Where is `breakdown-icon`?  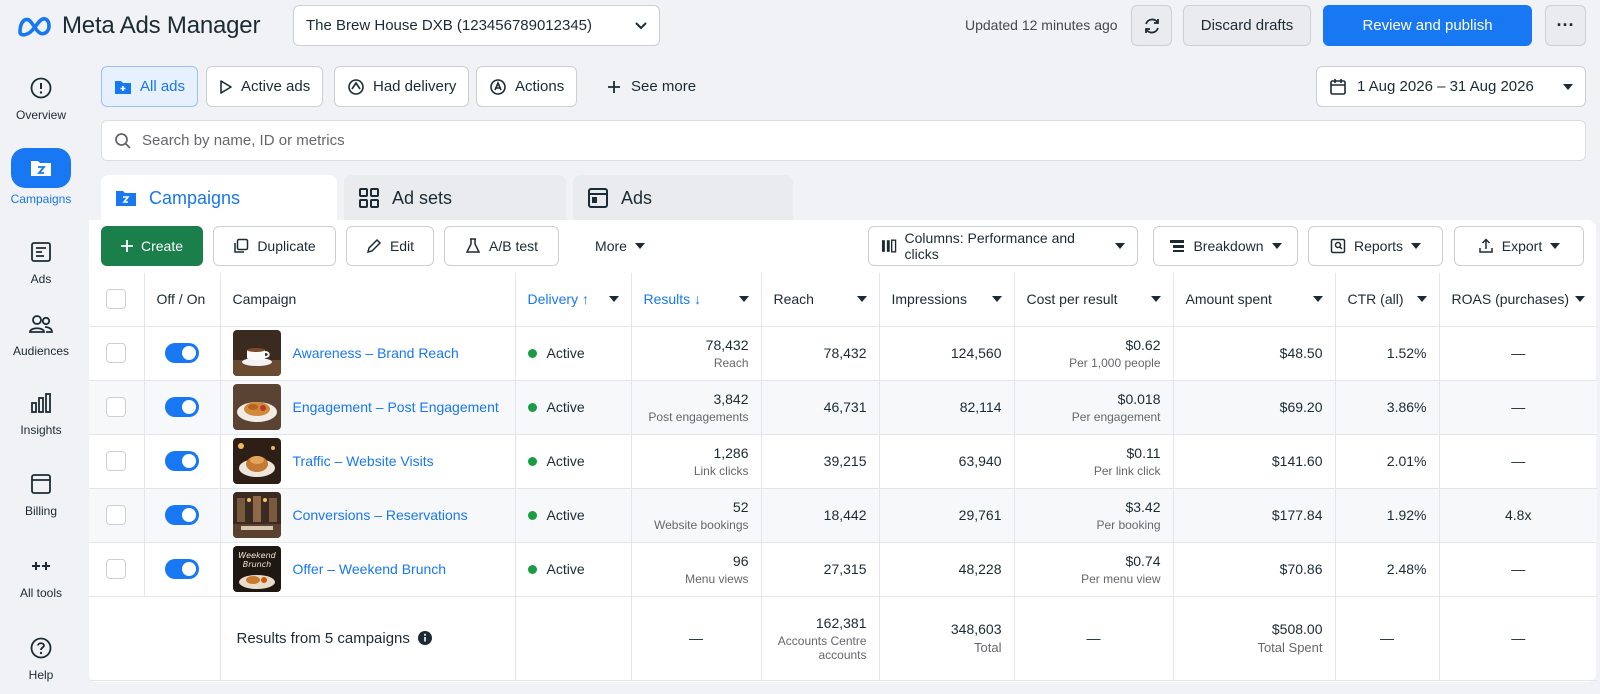
breakdown-icon is located at coordinates (1177, 246).